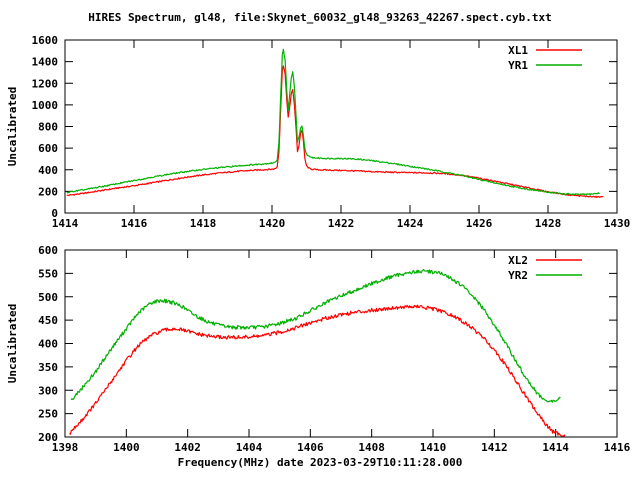 This screenshot has height=480, width=640. What do you see at coordinates (617, 223) in the screenshot?
I see `x-tick-label: 1430` at bounding box center [617, 223].